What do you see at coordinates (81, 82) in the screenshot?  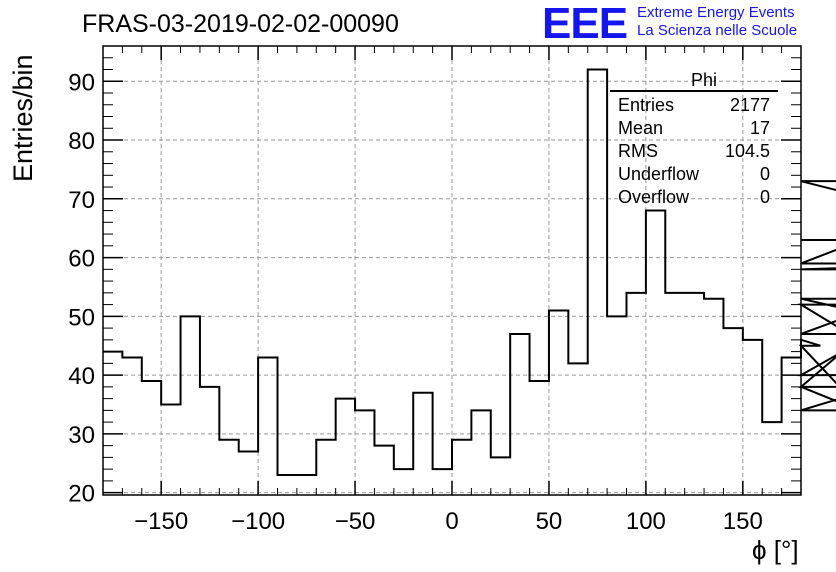 I see `y-tick-label: 90` at bounding box center [81, 82].